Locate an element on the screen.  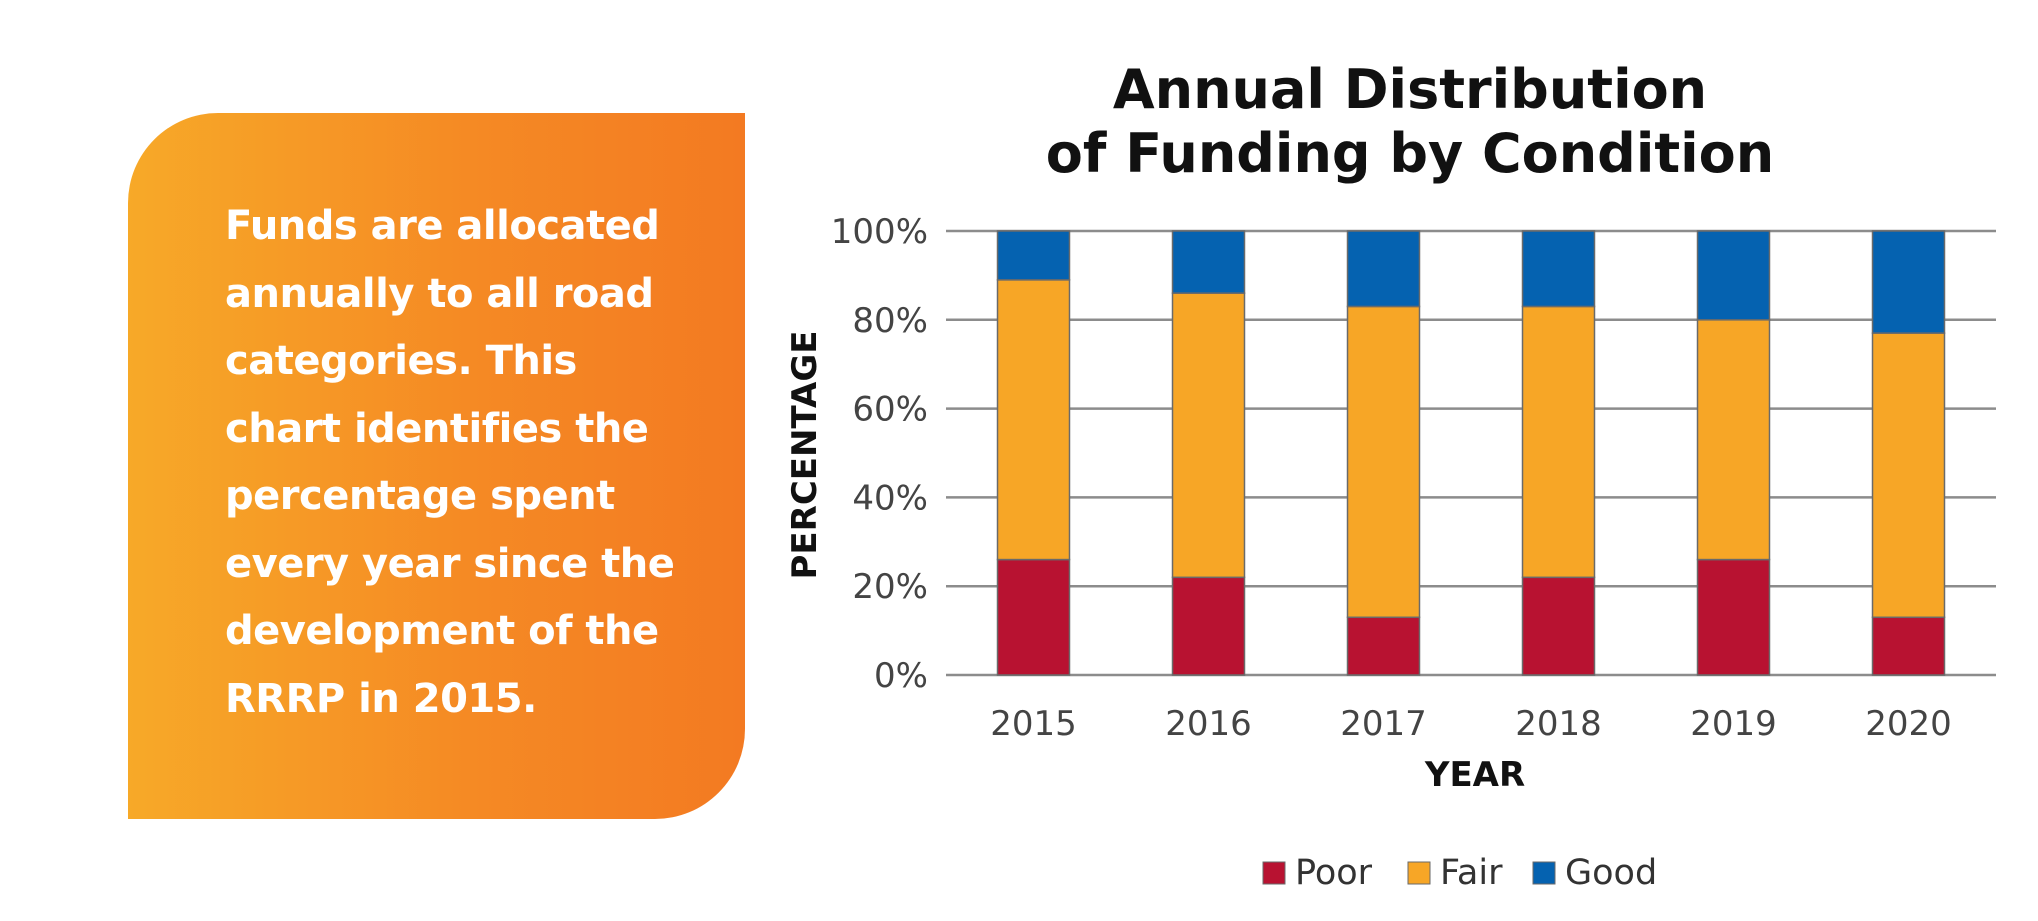
x-tick-label: 2017 is located at coordinates (1383, 724).